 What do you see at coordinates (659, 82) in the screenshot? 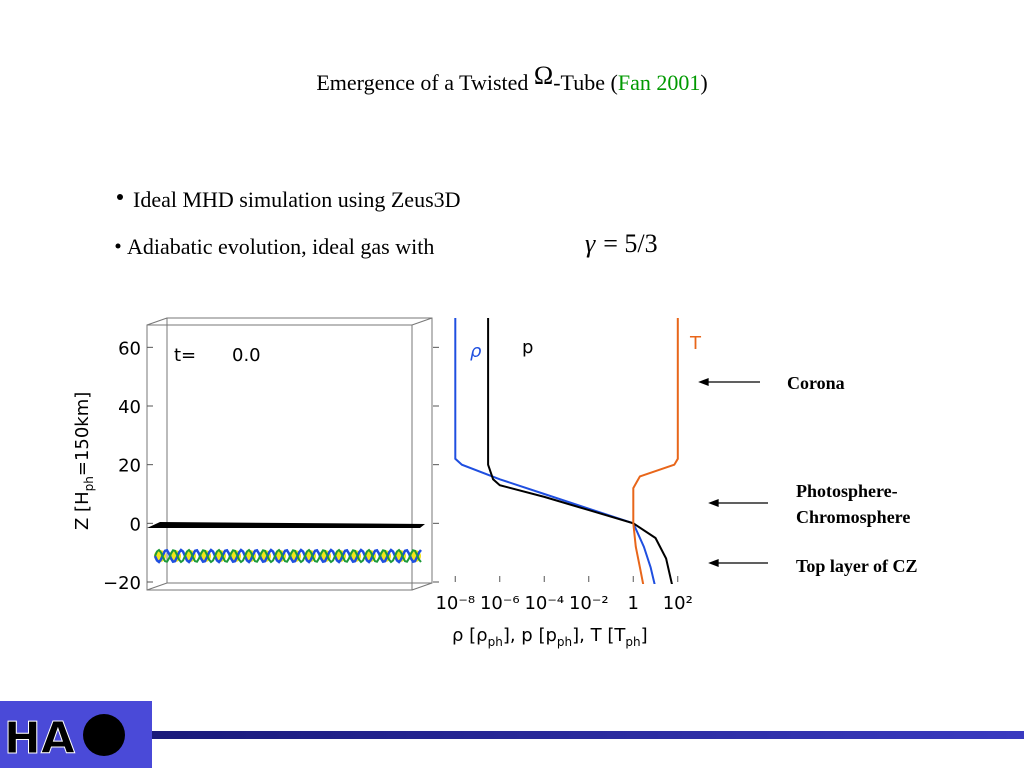
I see `citation: Fan 2001` at bounding box center [659, 82].